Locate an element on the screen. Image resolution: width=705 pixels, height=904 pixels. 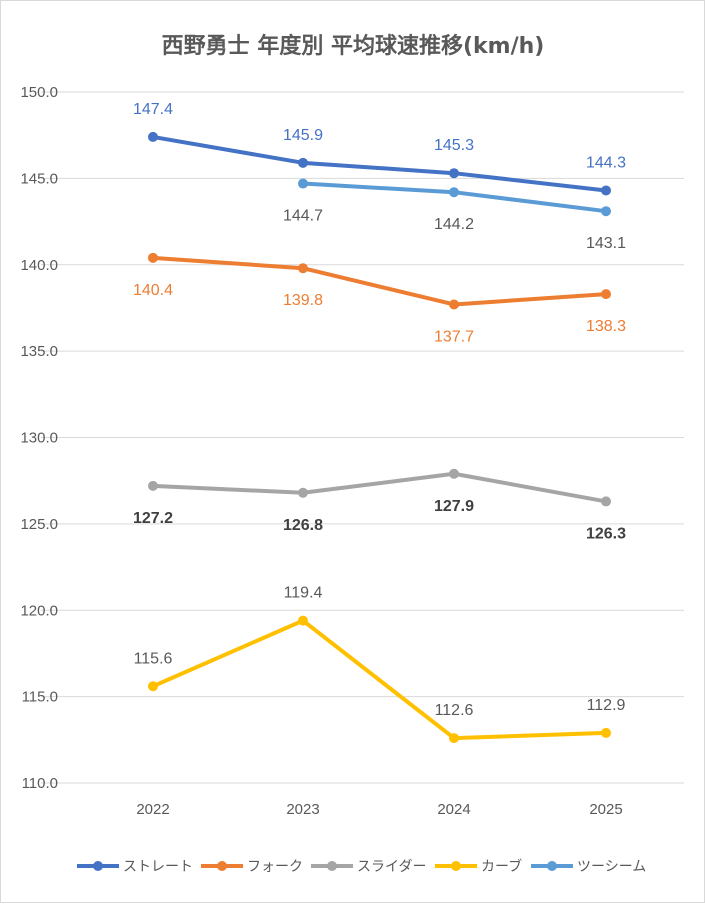
x-tick-label: 2023 is located at coordinates (302, 809).